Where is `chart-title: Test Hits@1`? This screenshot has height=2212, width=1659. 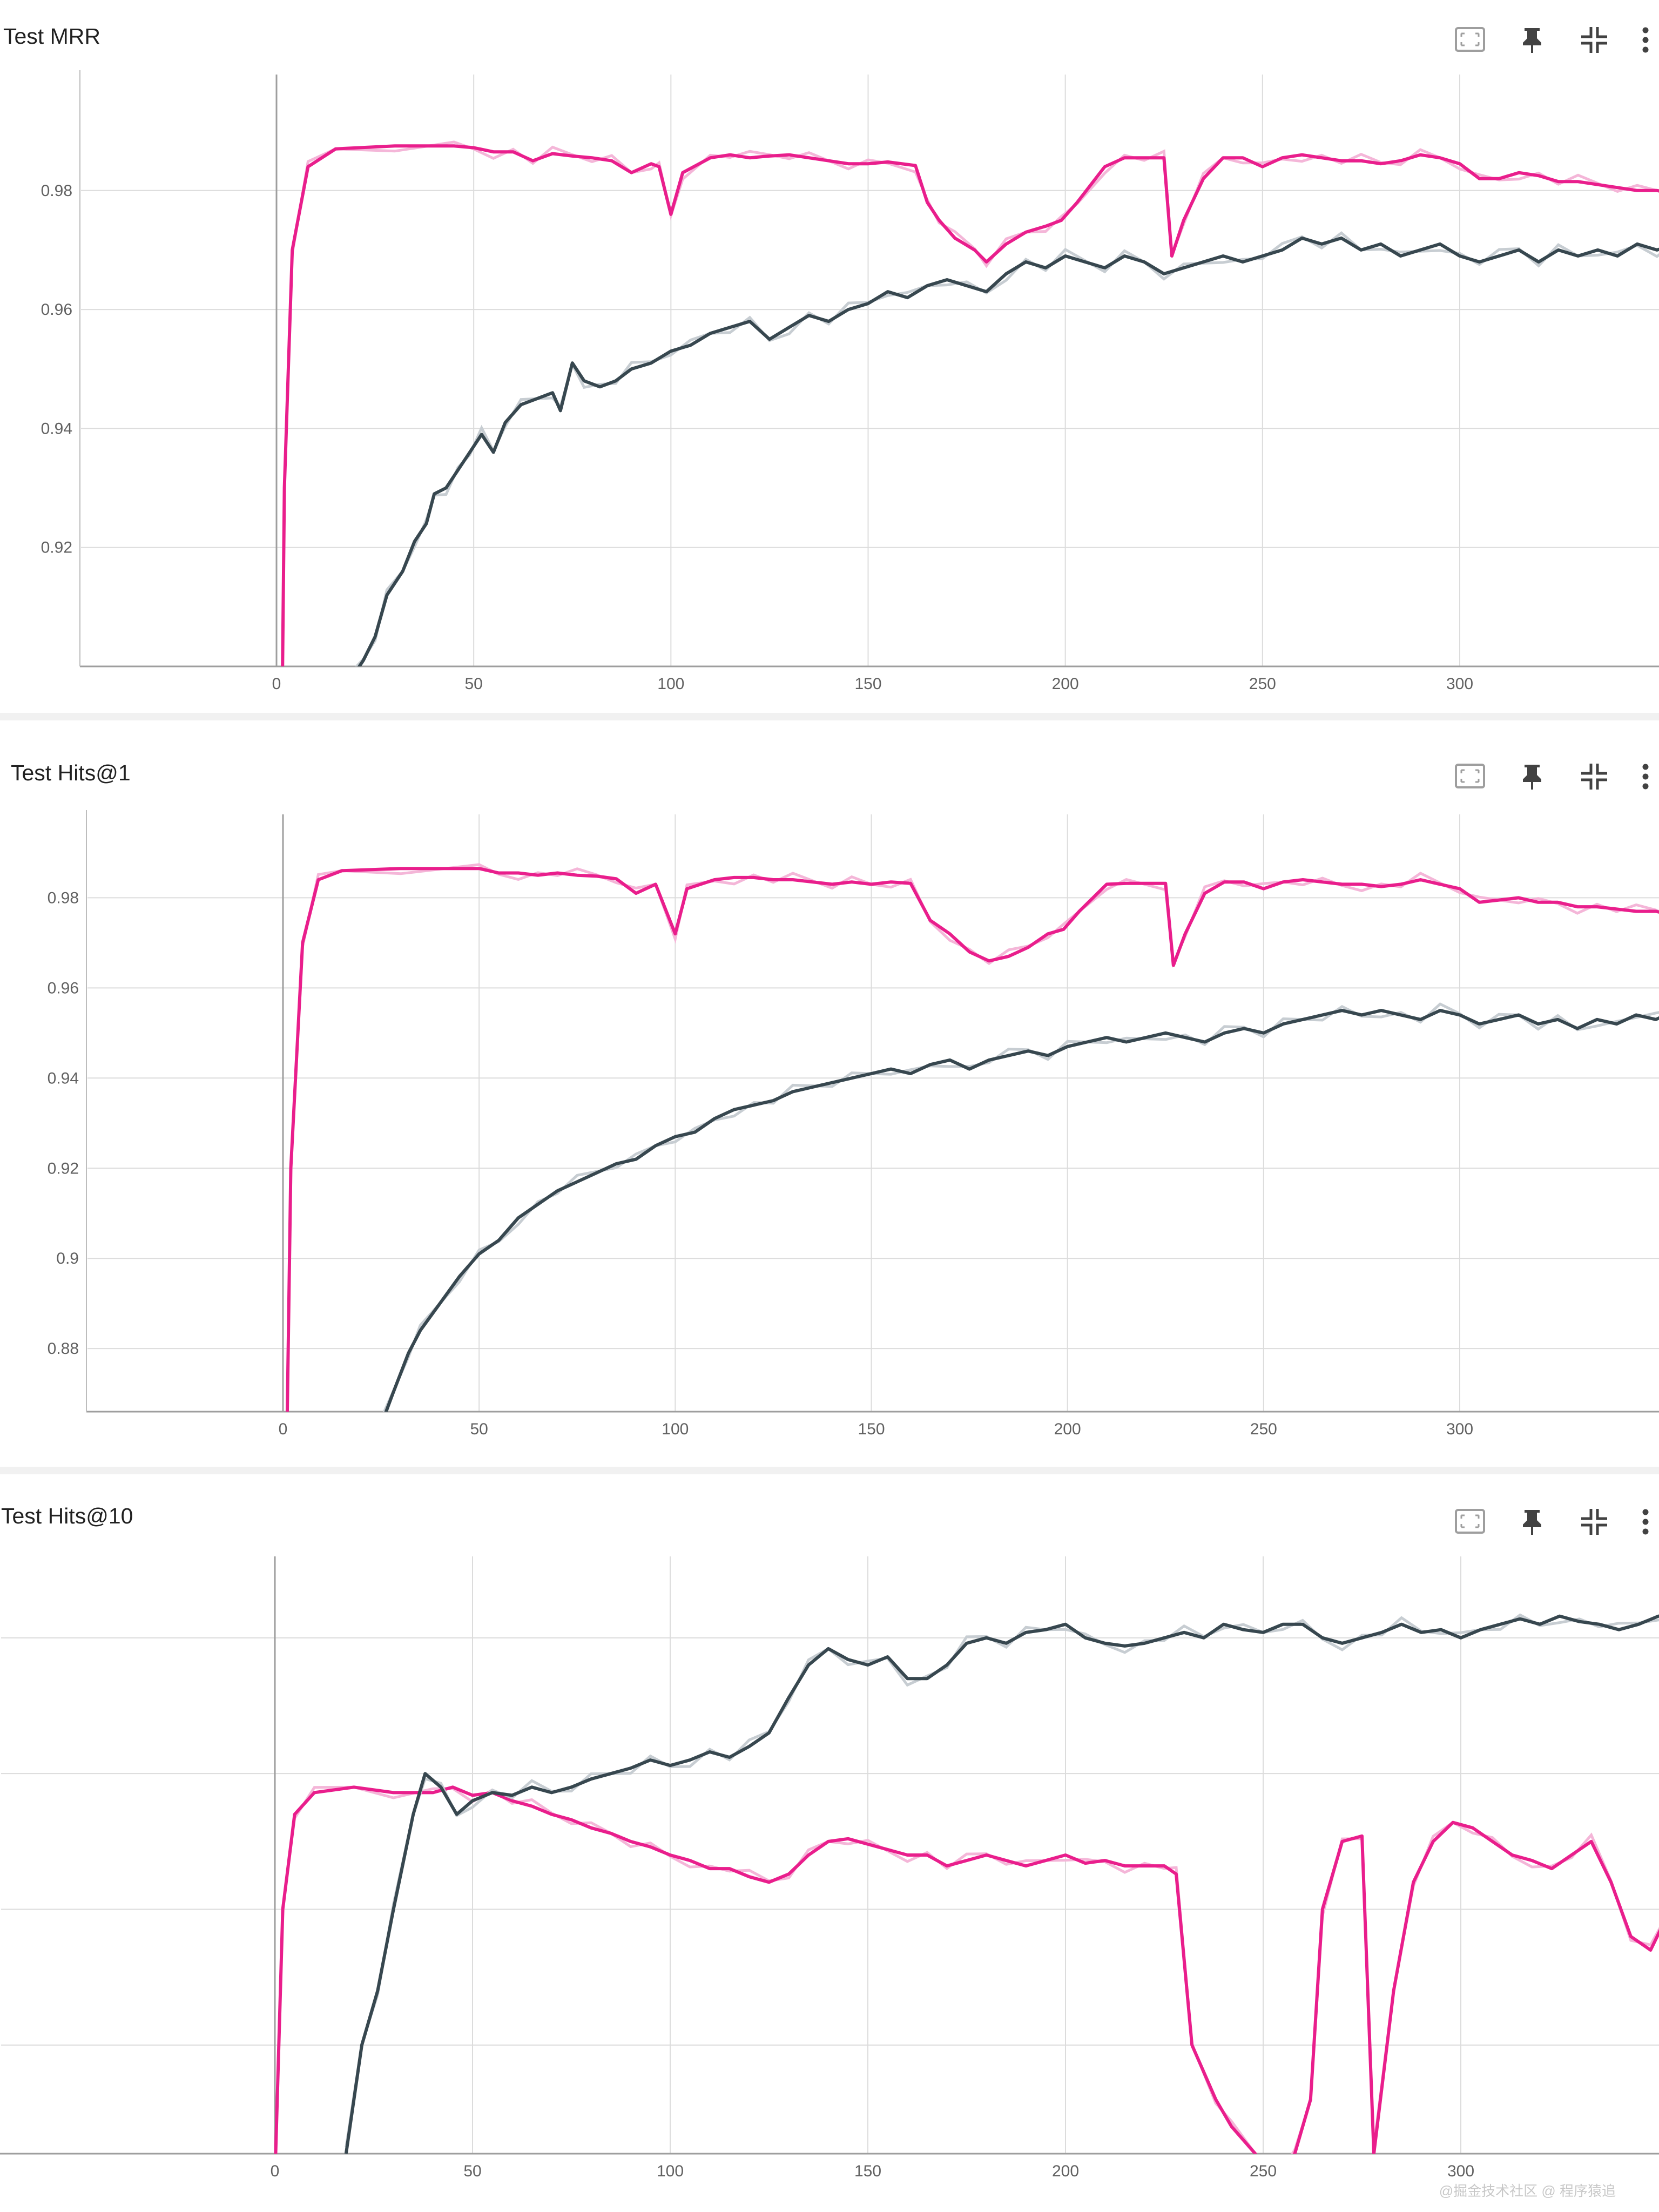
chart-title: Test Hits@1 is located at coordinates (71, 772).